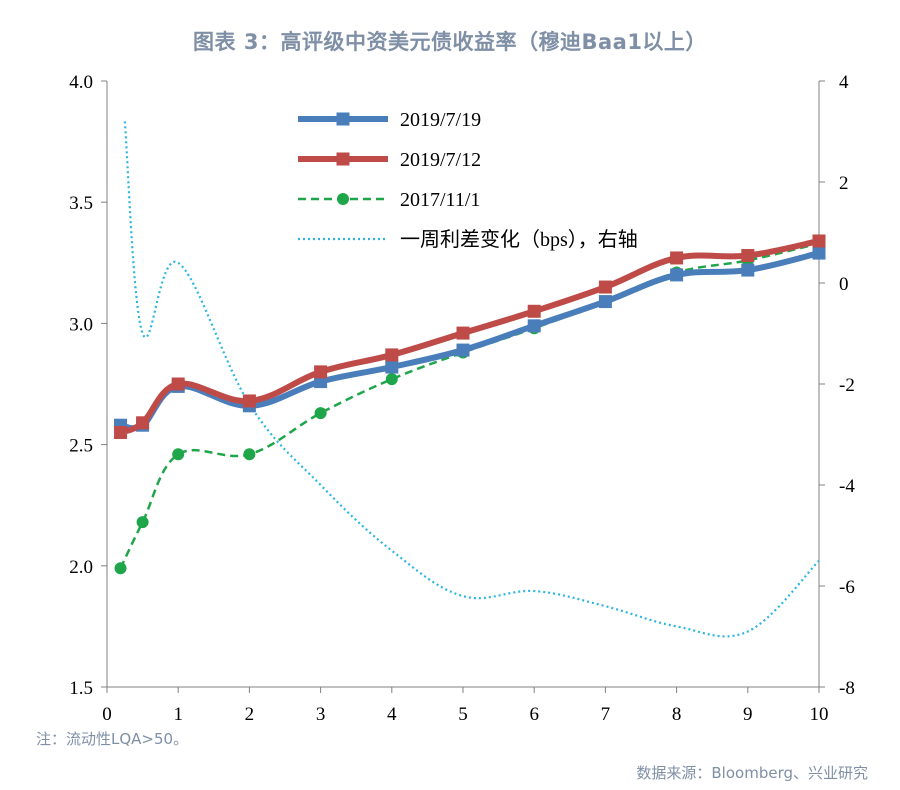 Image resolution: width=900 pixels, height=790 pixels. What do you see at coordinates (81, 324) in the screenshot?
I see `left-tick-label: 3.0` at bounding box center [81, 324].